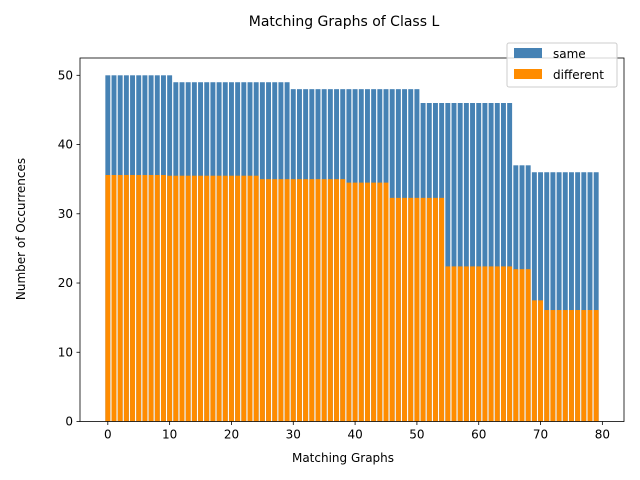 Image resolution: width=640 pixels, height=480 pixels. I want to click on x-tick-label: 80, so click(602, 435).